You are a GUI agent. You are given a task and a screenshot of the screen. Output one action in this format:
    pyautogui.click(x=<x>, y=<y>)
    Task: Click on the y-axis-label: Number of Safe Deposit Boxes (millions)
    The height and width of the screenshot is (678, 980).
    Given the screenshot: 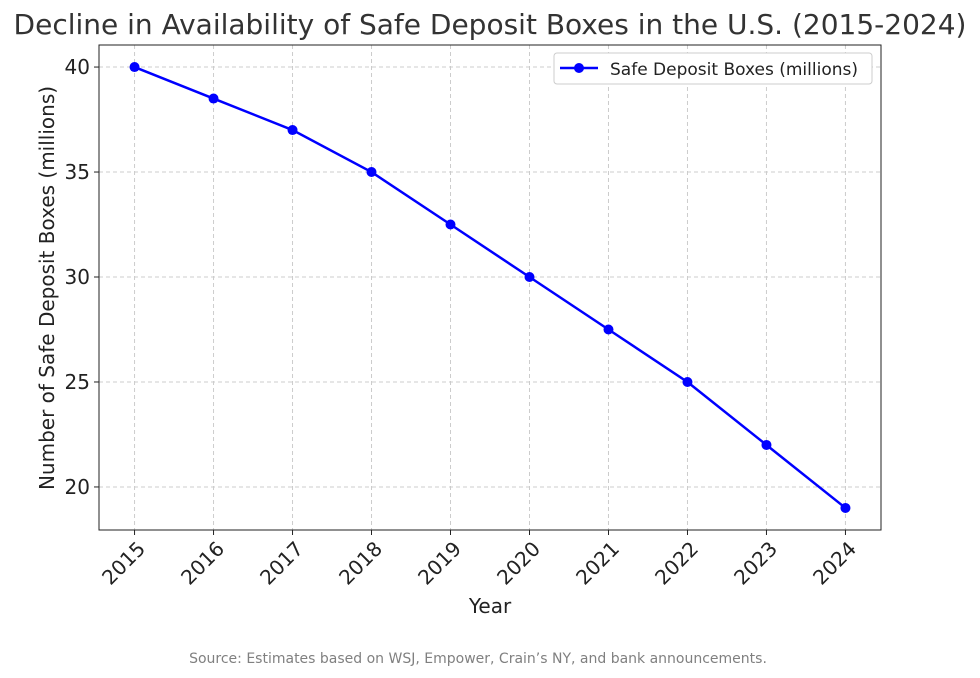 What is the action you would take?
    pyautogui.click(x=47, y=288)
    